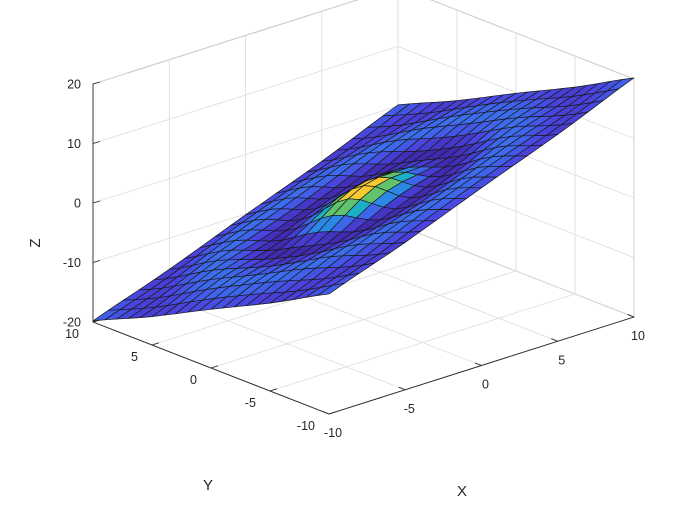 This screenshot has height=514, width=695. Describe the element at coordinates (638, 336) in the screenshot. I see `x-tick-label: 10` at that location.